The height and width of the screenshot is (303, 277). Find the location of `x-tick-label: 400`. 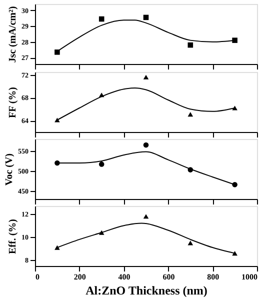

x-tick-label: 400 is located at coordinates (124, 277).